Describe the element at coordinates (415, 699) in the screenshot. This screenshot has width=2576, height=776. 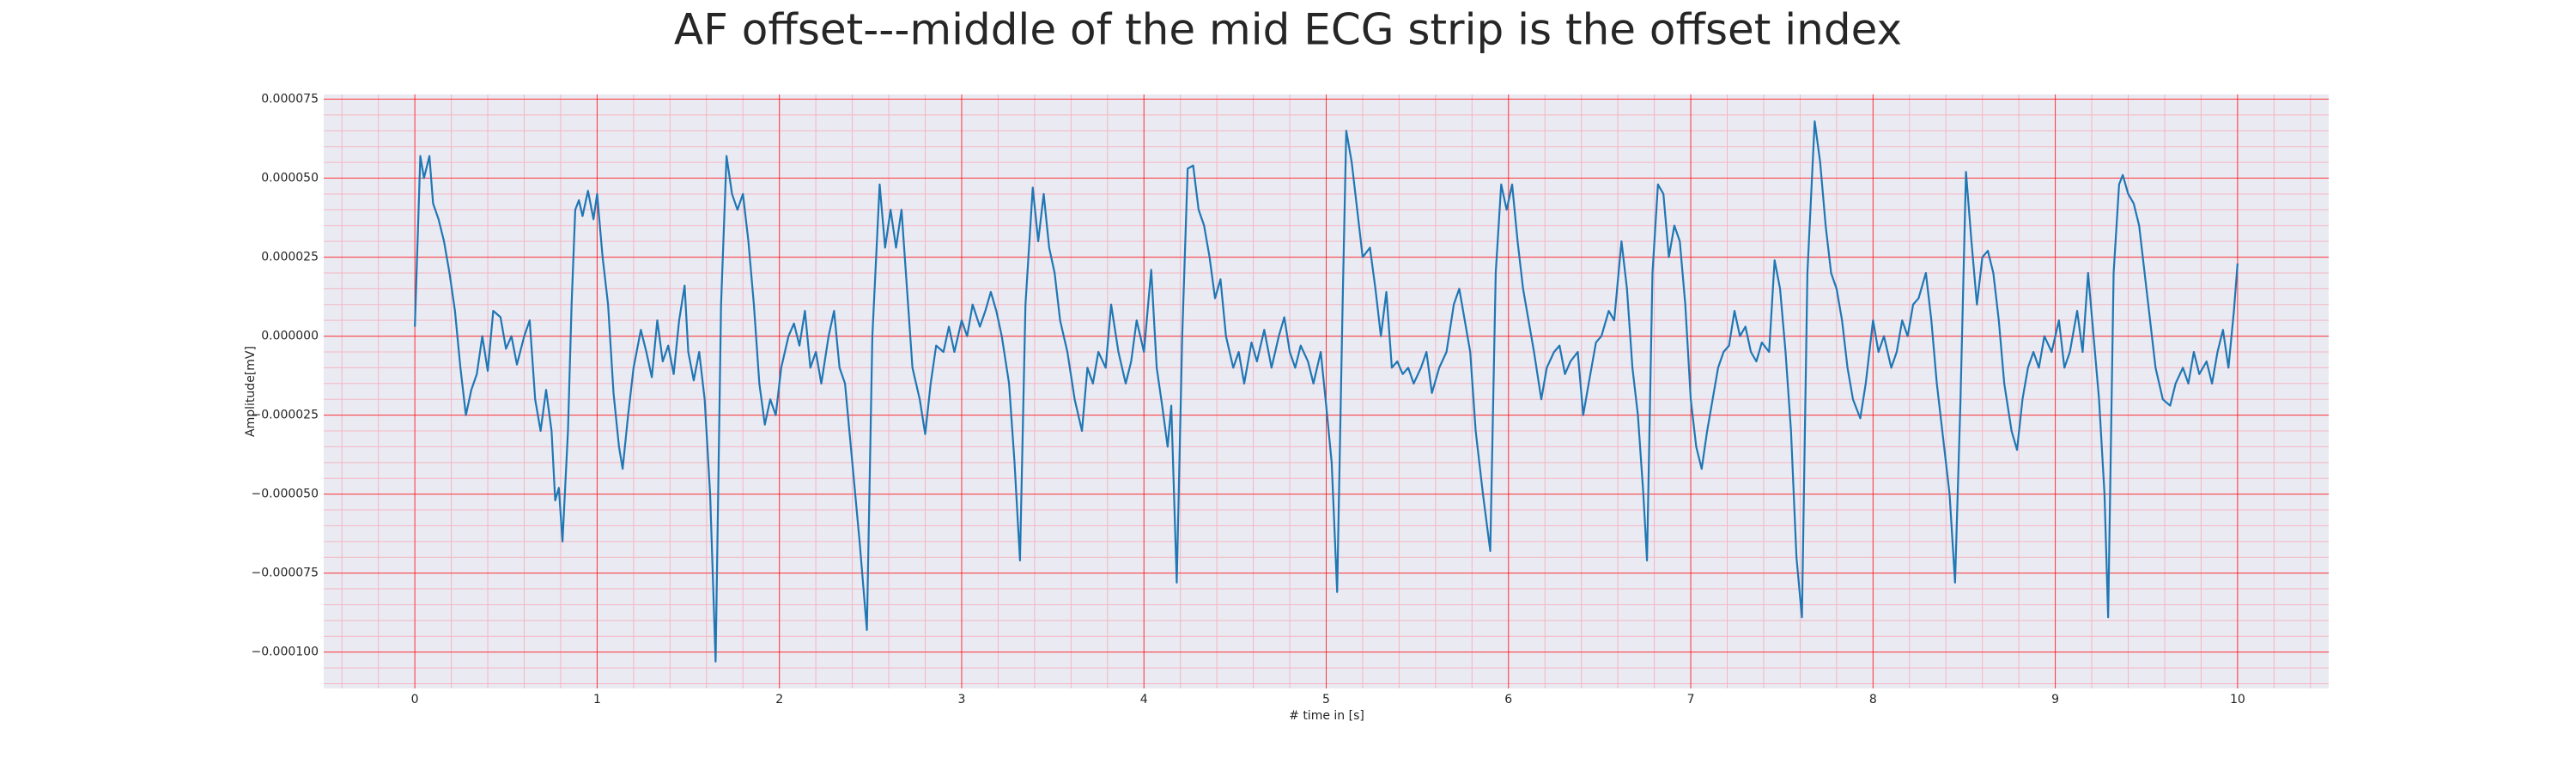
I see `x-tick-label: 0` at that location.